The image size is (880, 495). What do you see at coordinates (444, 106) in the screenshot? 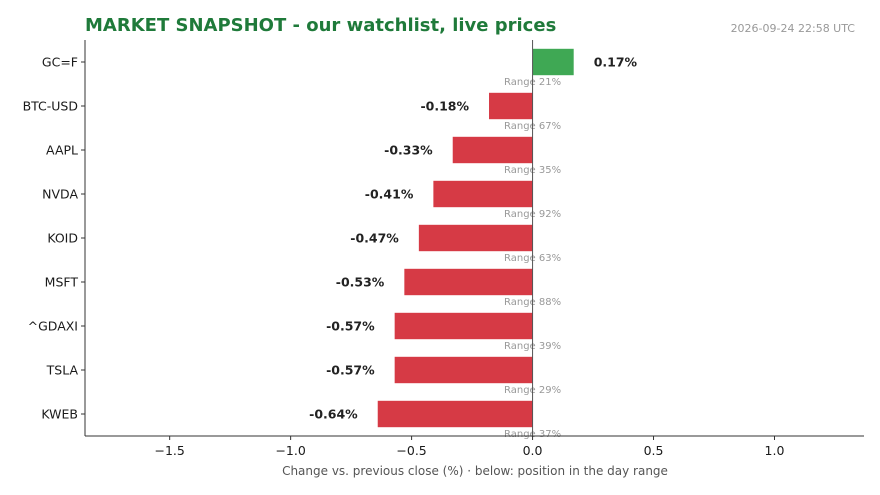
I see `value-label: -0.18%` at bounding box center [444, 106].